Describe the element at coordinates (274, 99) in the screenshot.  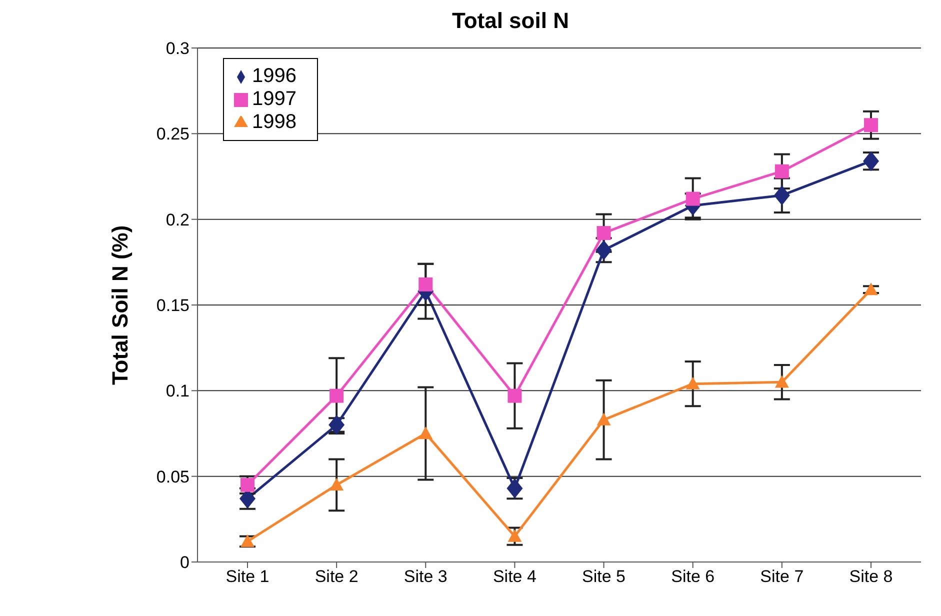
I see `legend-label: 1997` at that location.